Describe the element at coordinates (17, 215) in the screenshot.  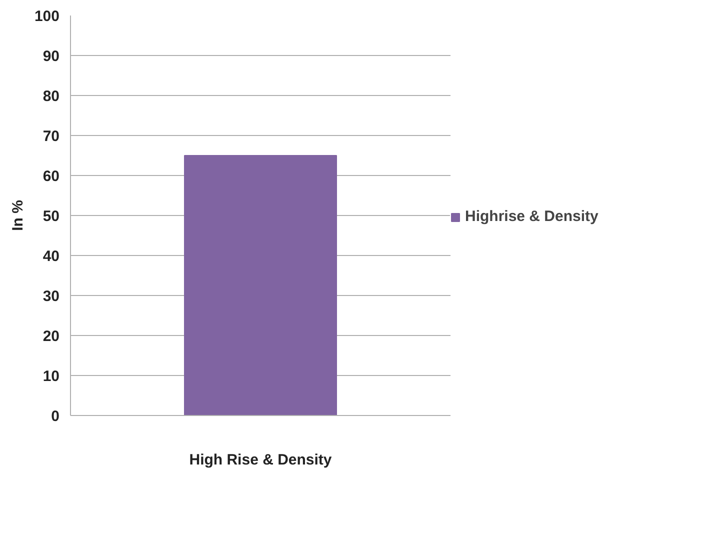
I see `y-axis-title: In %` at that location.